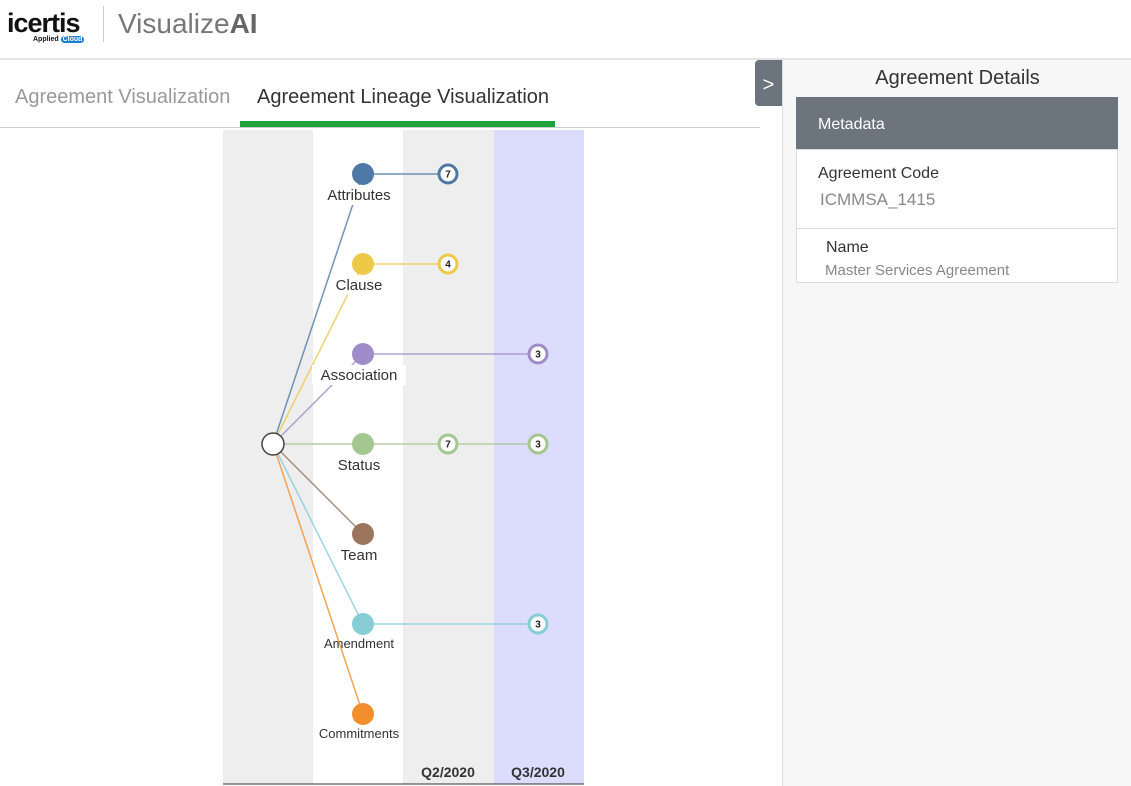 Image resolution: width=1131 pixels, height=786 pixels. I want to click on icertis-logo: icertis, so click(44, 23).